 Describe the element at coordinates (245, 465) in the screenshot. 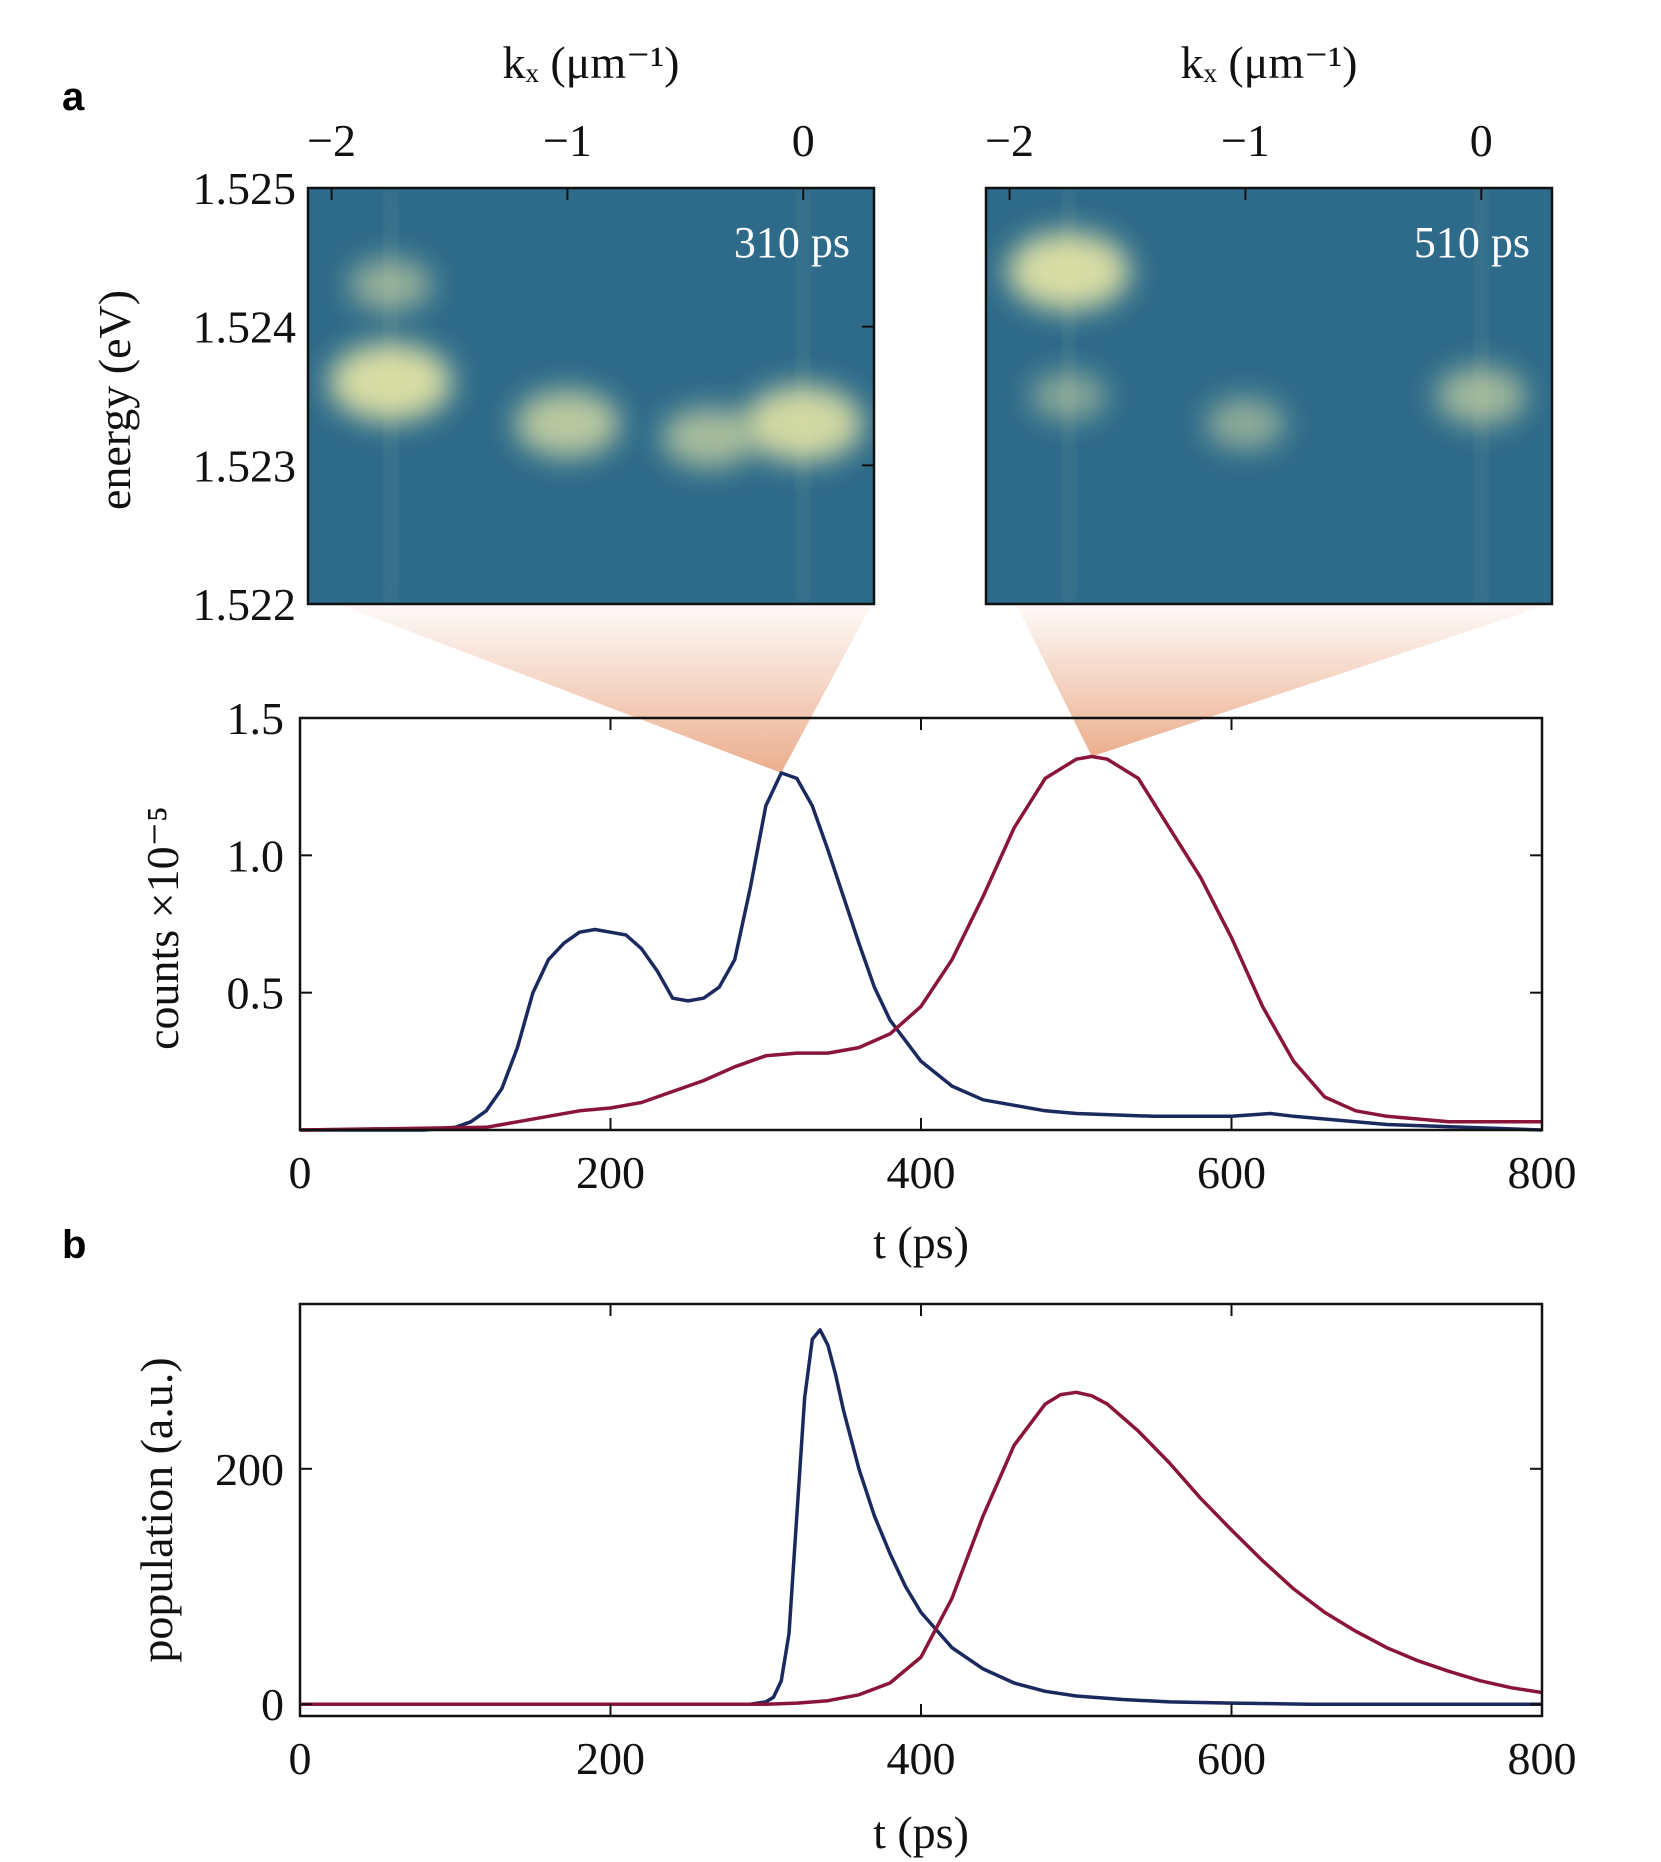

I see `y-tick-label: 1.523` at that location.